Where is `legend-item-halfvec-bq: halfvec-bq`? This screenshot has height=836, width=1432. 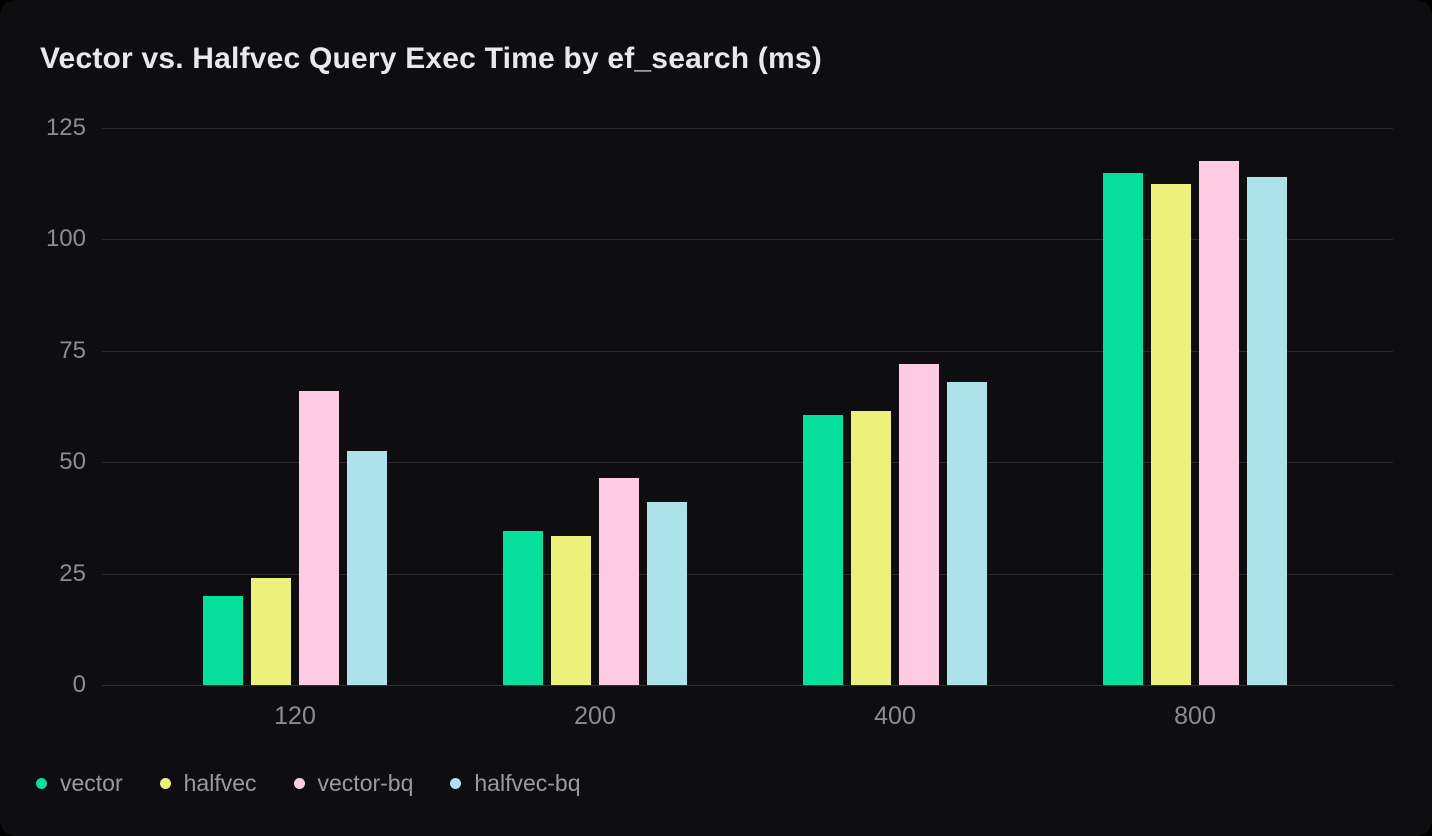
legend-item-halfvec-bq: halfvec-bq is located at coordinates (515, 783).